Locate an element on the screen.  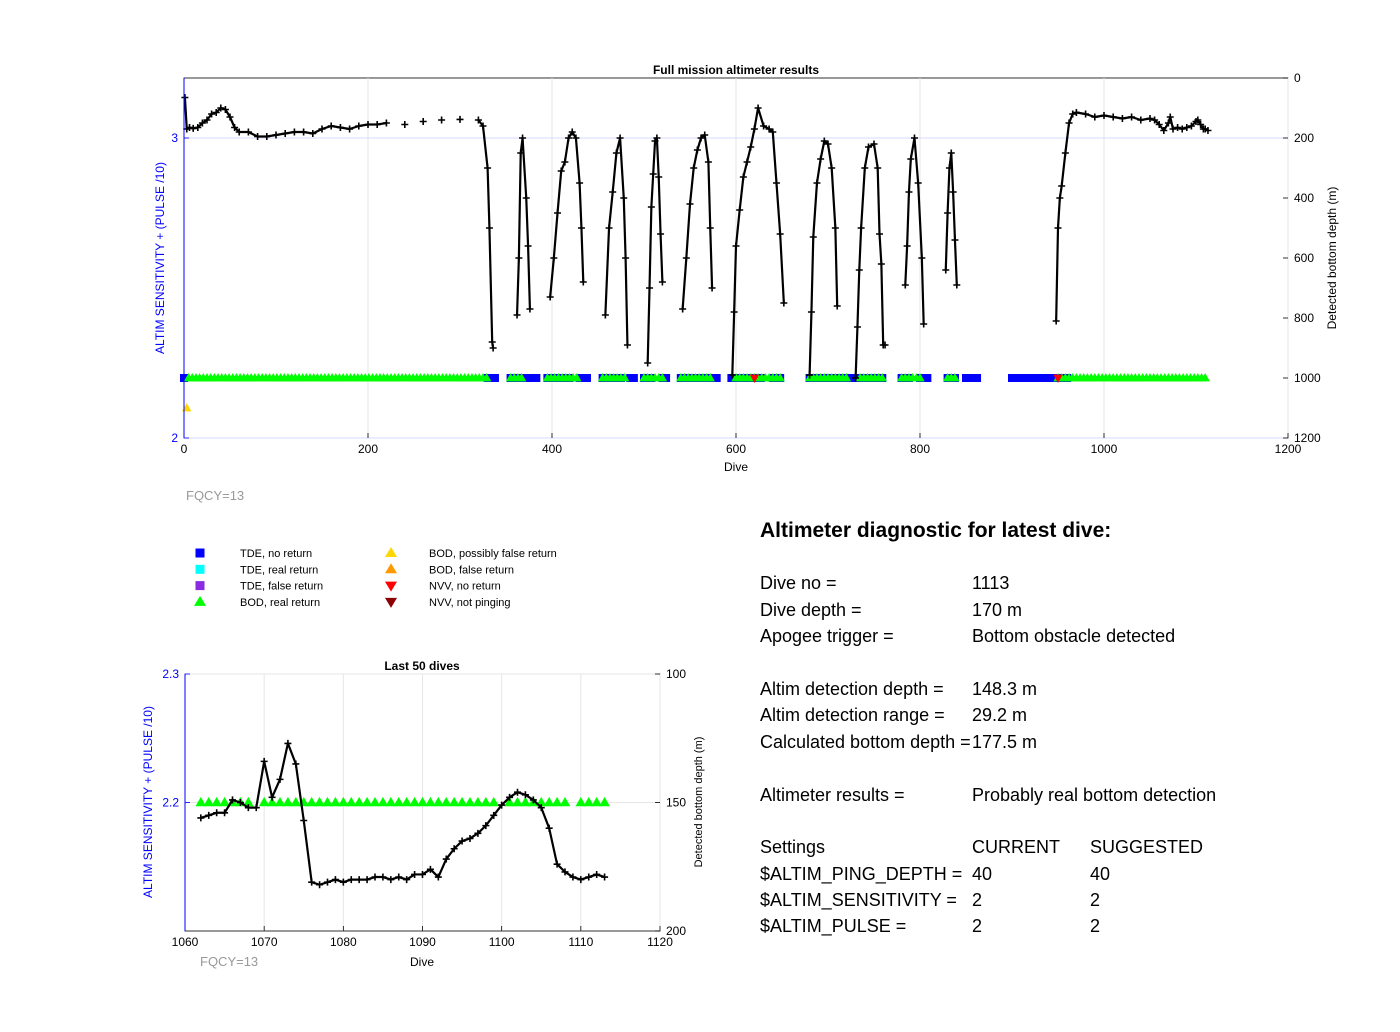
x-tick-label: 1070 is located at coordinates (264, 942).